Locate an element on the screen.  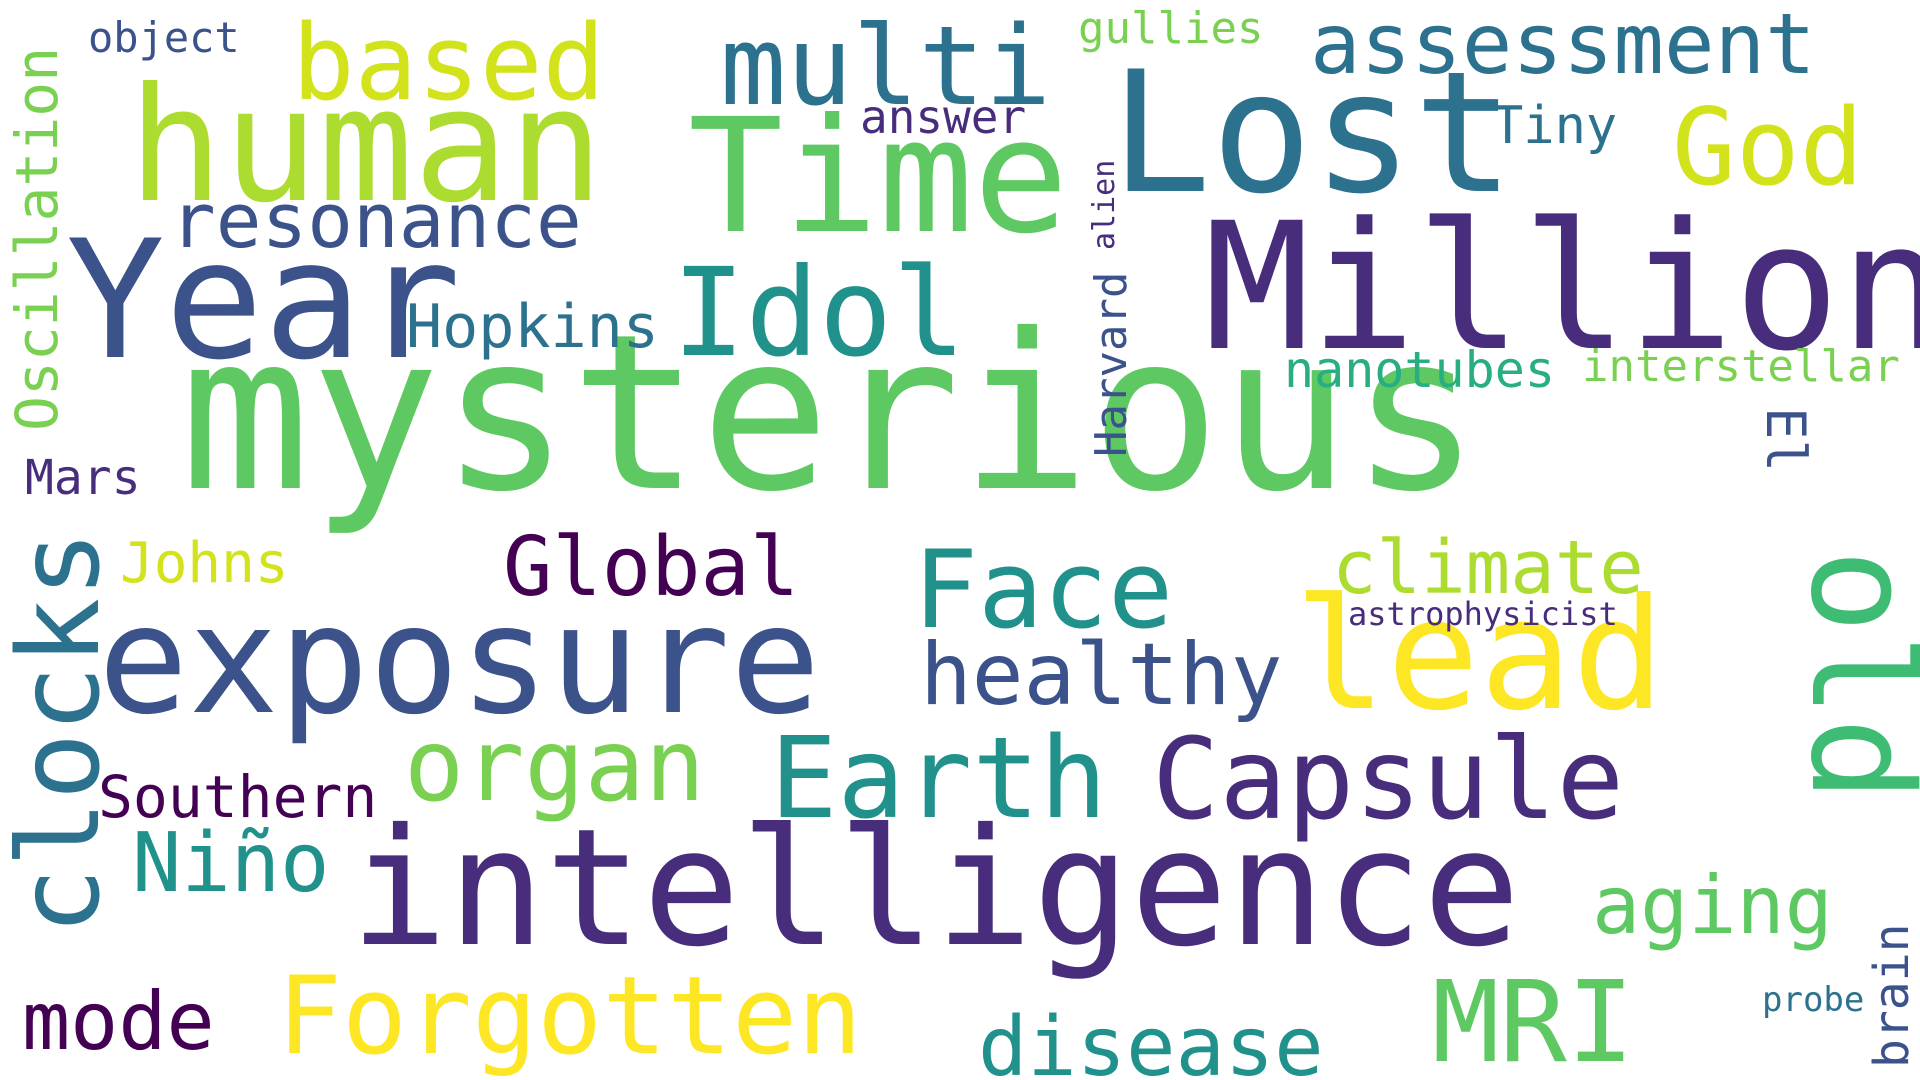
word-time: Time is located at coordinates (878, 177).